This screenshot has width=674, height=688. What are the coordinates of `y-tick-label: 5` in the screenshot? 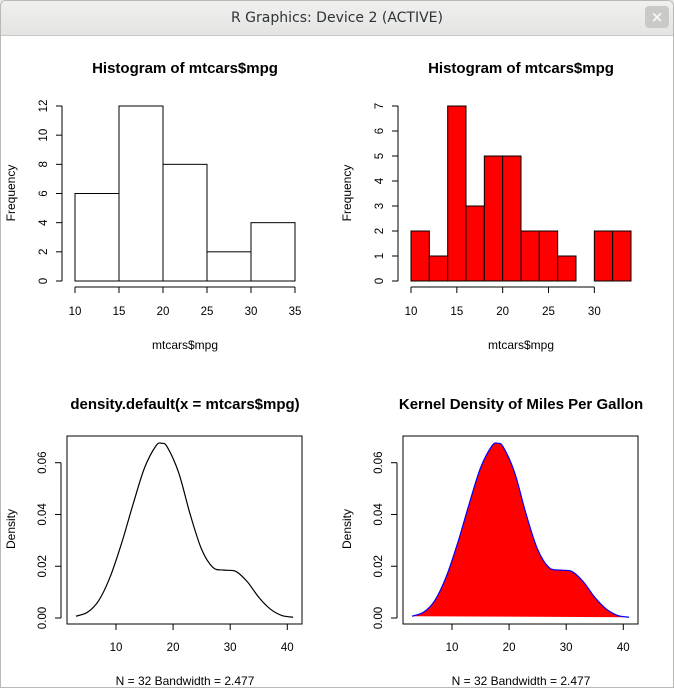 It's located at (380, 156).